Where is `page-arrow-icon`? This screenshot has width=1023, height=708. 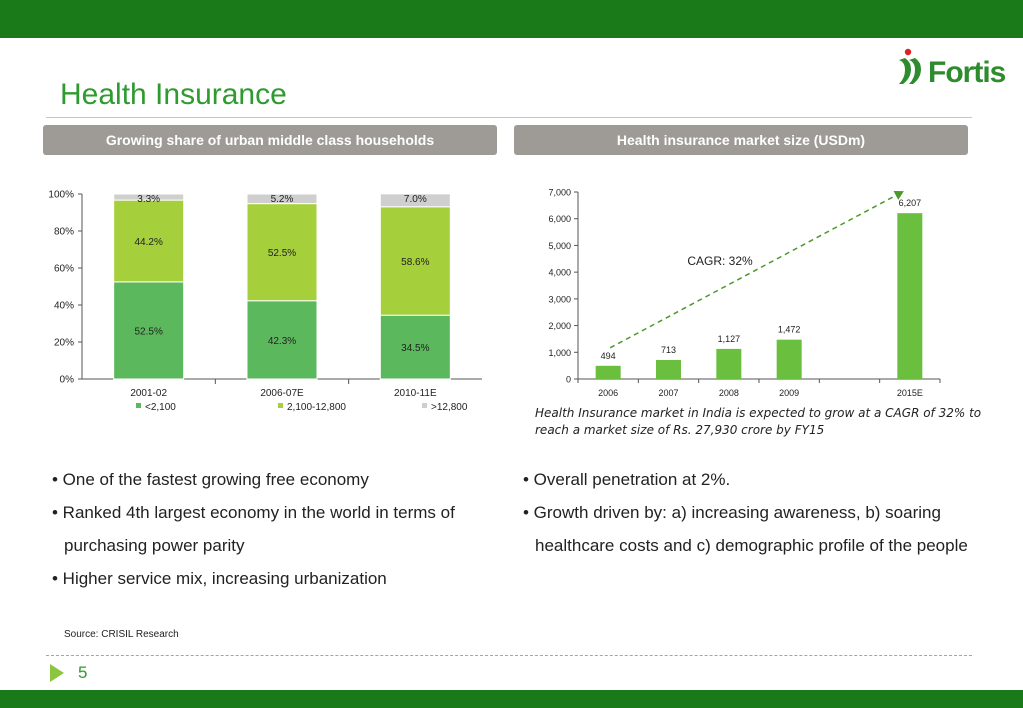
page-arrow-icon is located at coordinates (57, 673).